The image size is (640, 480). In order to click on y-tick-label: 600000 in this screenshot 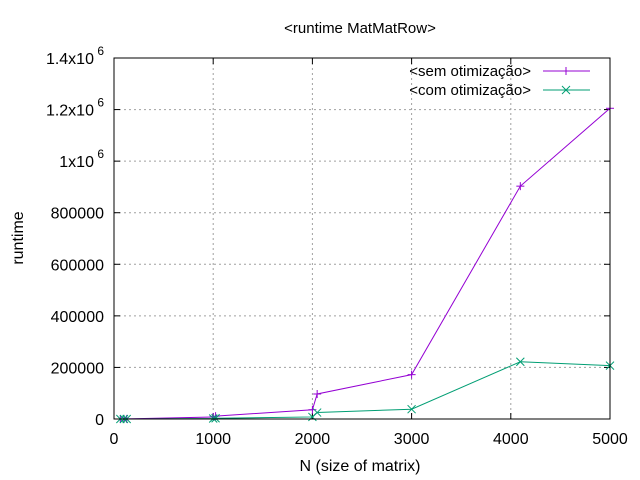, I will do `click(77, 265)`.